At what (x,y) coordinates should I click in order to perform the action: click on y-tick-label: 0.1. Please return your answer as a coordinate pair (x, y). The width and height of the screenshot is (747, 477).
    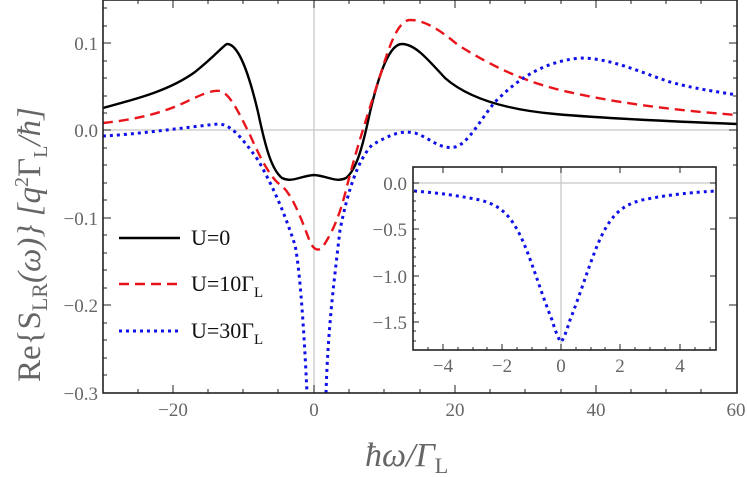
    Looking at the image, I should click on (86, 44).